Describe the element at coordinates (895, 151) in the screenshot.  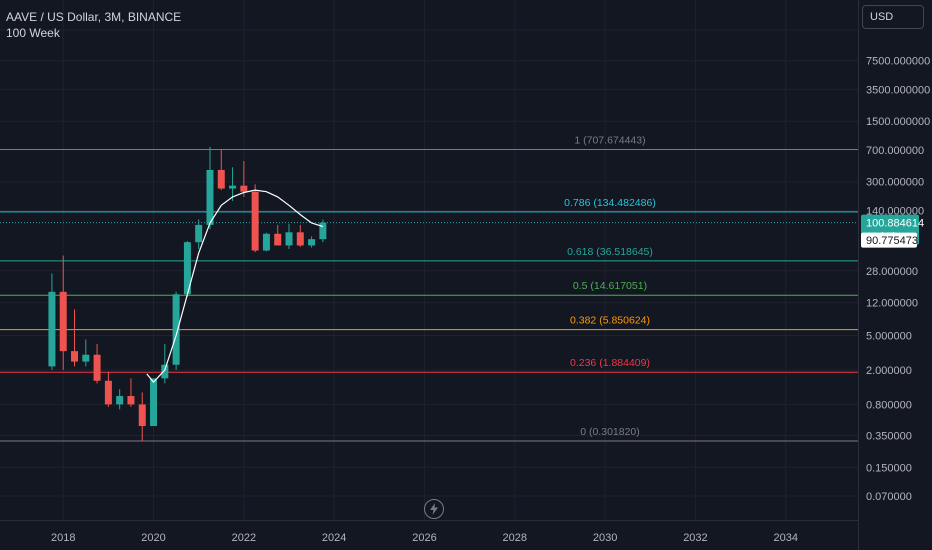
I see `price-axis-label: 700.000000` at that location.